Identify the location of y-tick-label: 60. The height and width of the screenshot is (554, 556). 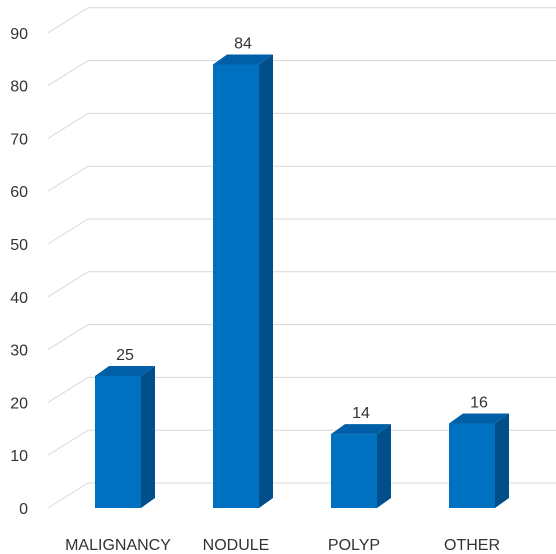
(19, 192).